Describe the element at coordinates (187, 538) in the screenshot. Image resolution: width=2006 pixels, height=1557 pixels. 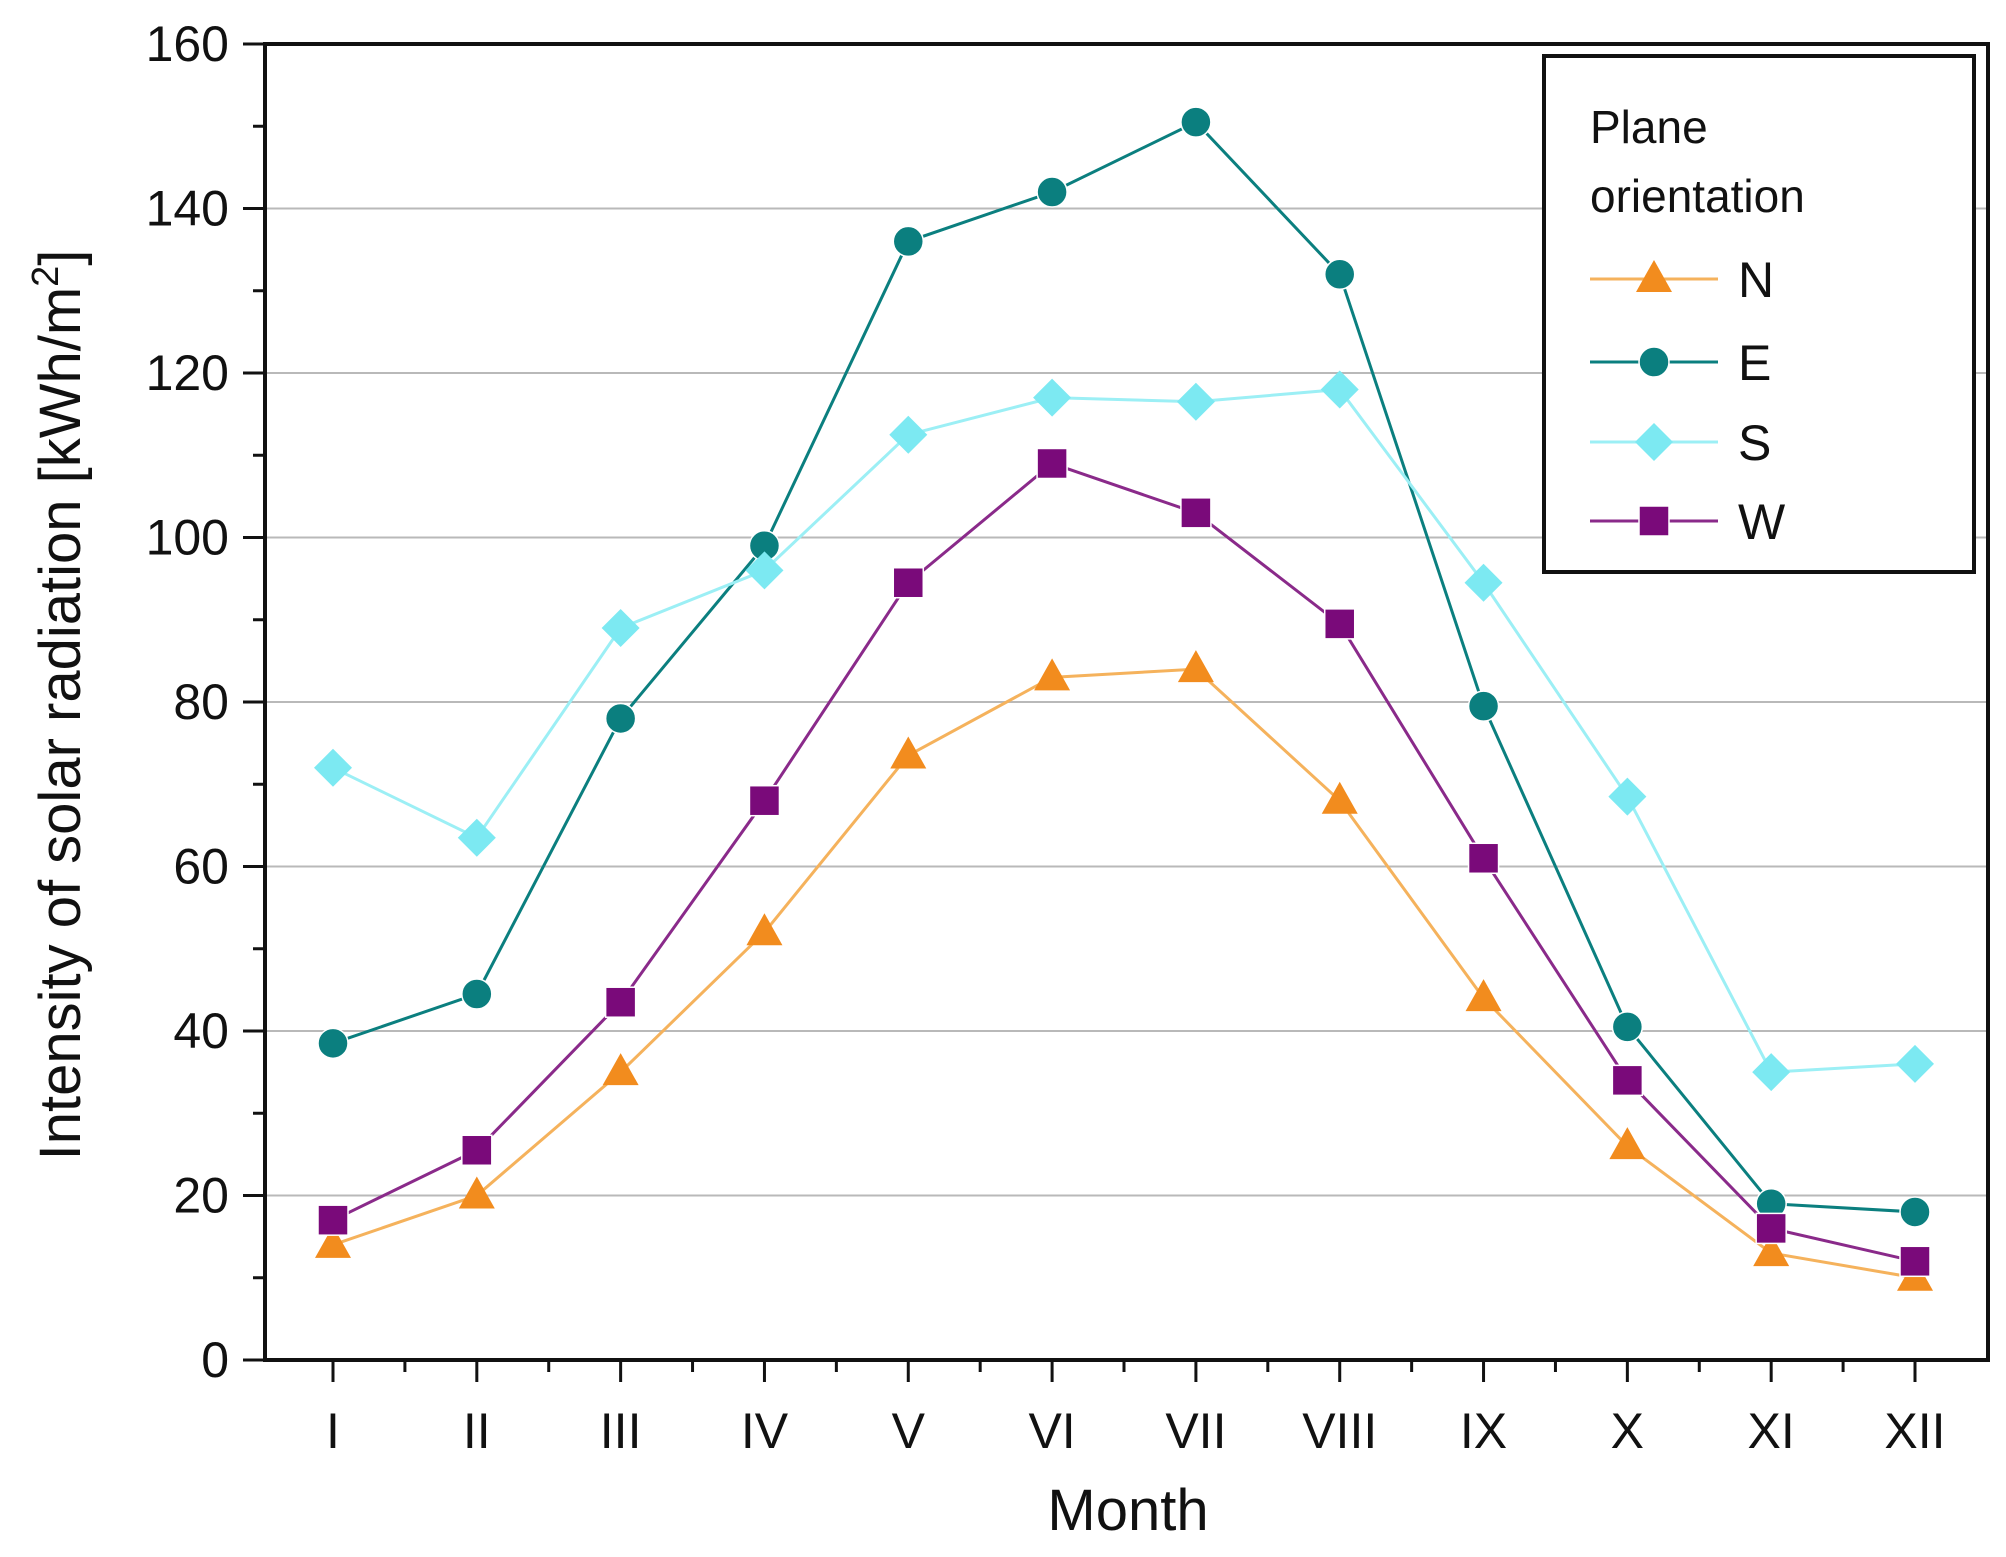
I see `y-tick-label: 100` at that location.